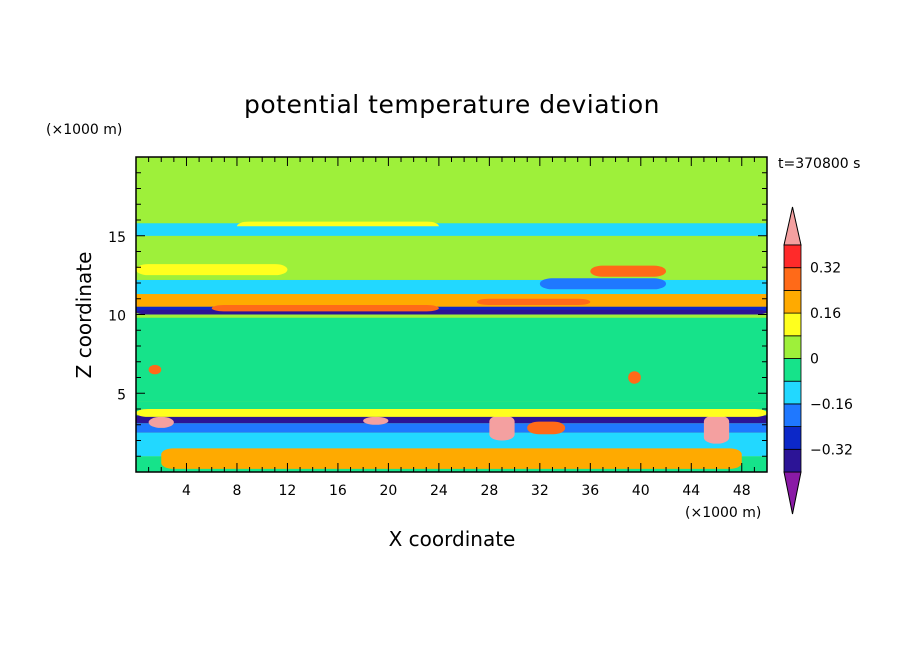  Describe the element at coordinates (388, 491) in the screenshot. I see `x-tick-label: 20` at that location.